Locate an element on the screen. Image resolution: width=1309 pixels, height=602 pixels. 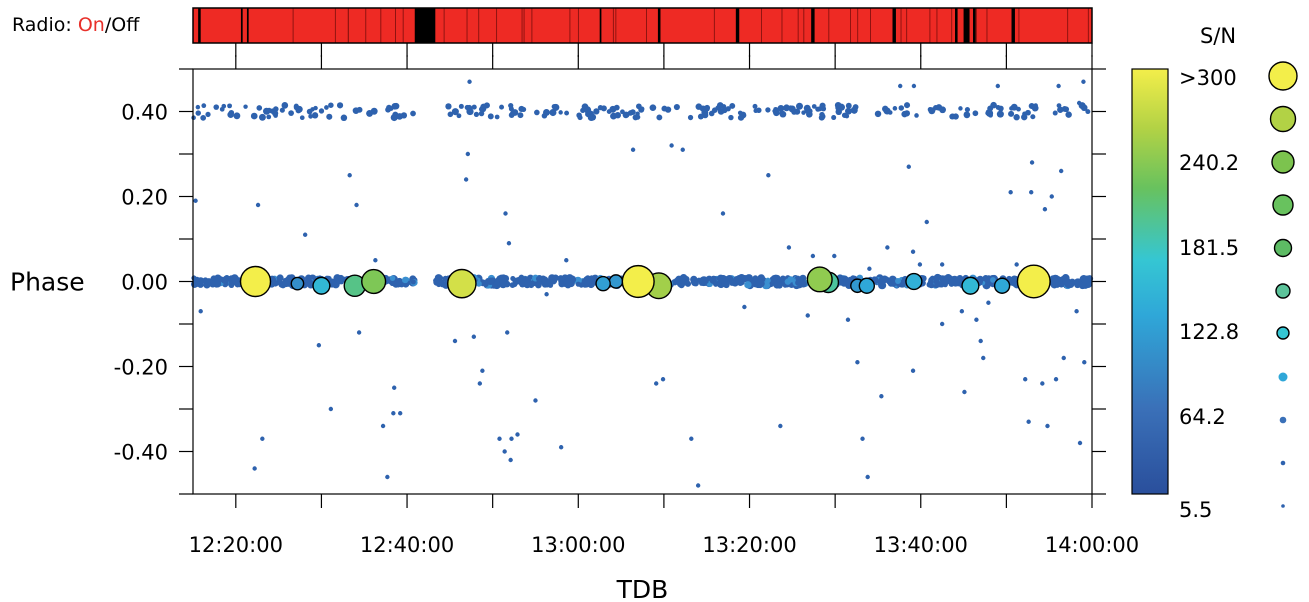
colorbar-title: S/N is located at coordinates (1218, 36).